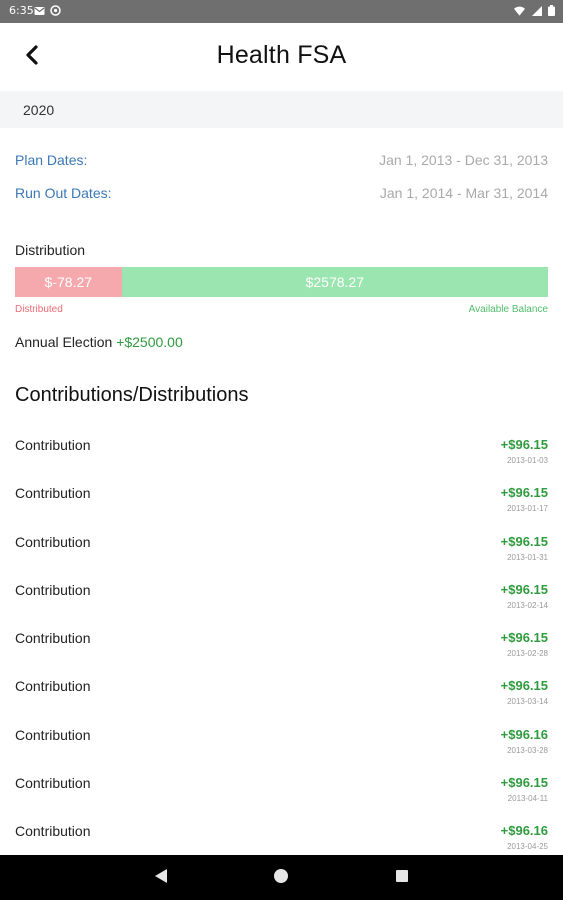 The width and height of the screenshot is (563, 900). What do you see at coordinates (50, 250) in the screenshot?
I see `distribution-title: Distribution` at bounding box center [50, 250].